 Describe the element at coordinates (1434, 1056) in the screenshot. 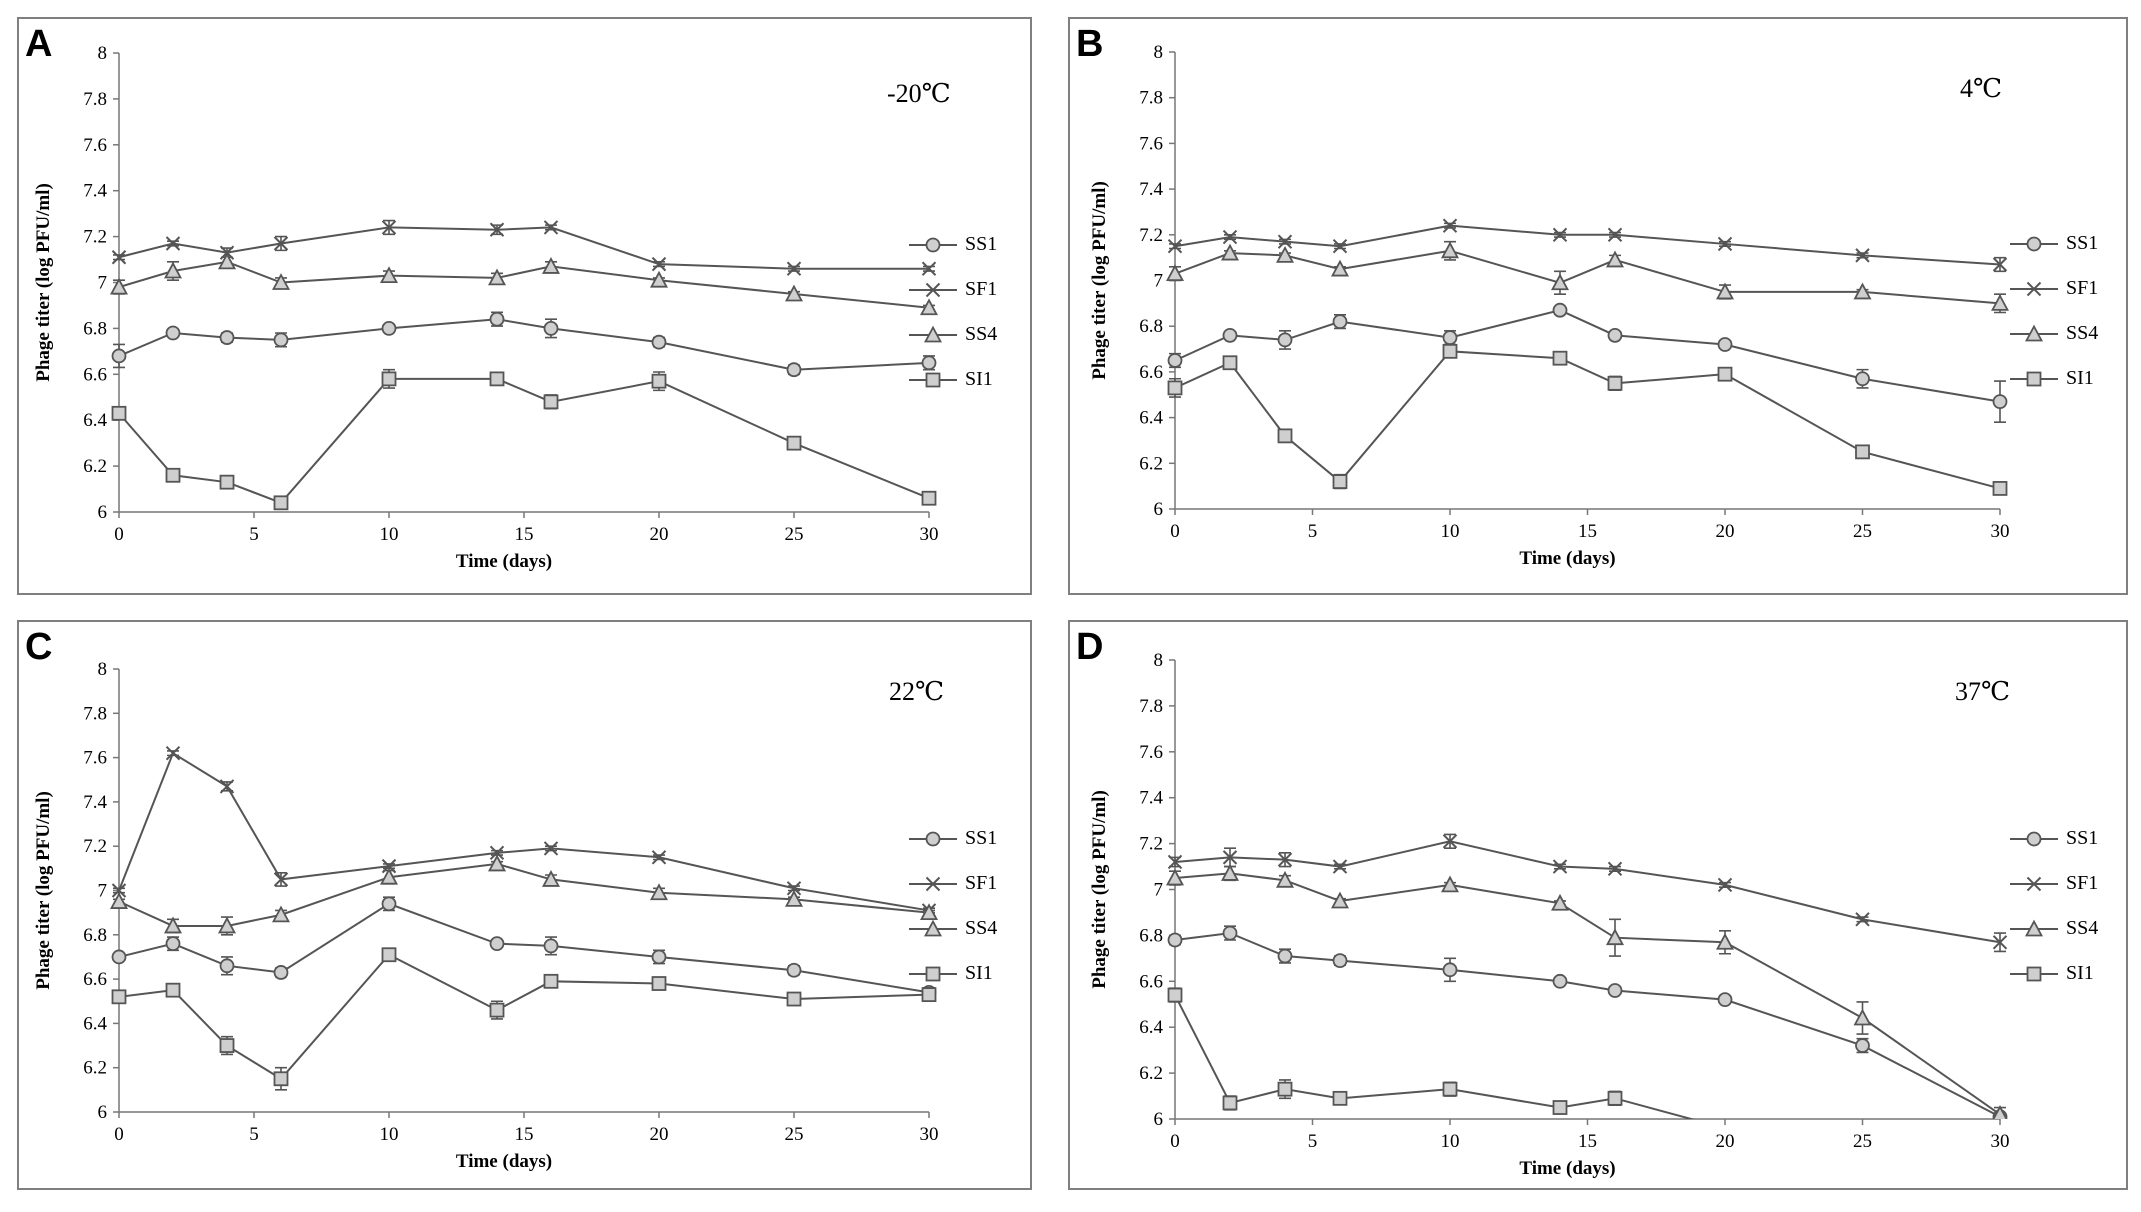

I see `series-line-si1` at that location.